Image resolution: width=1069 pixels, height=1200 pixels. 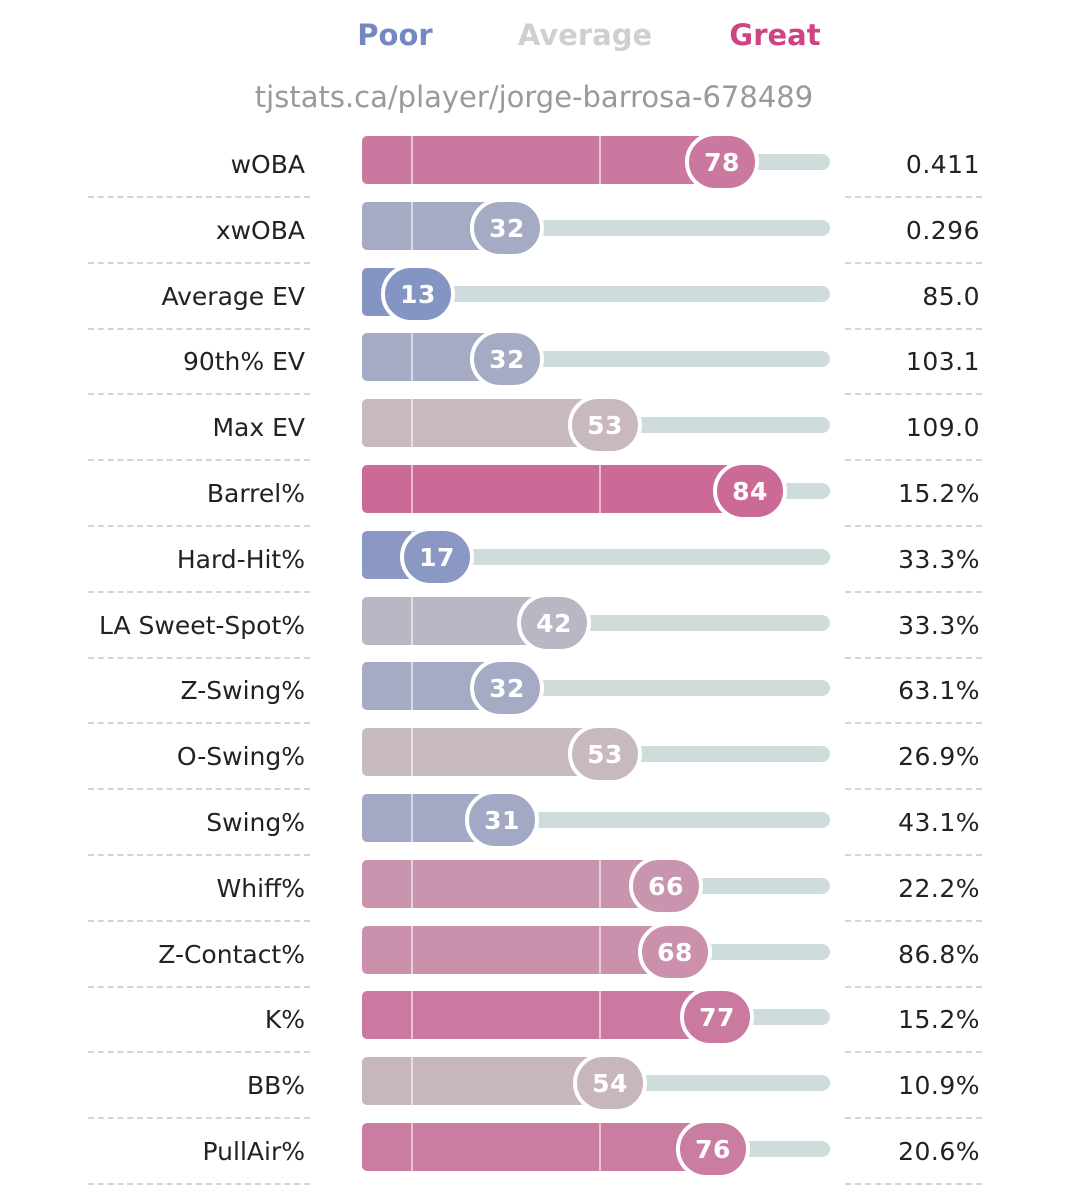 I want to click on metric-value: 63.1%, so click(x=939, y=690).